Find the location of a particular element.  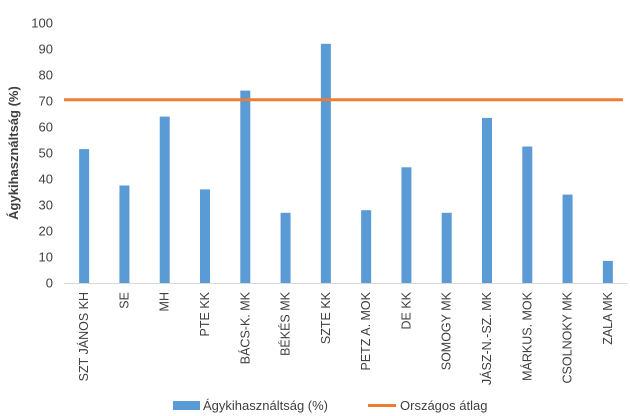

x-tick-label: SZTE KK is located at coordinates (326, 317).